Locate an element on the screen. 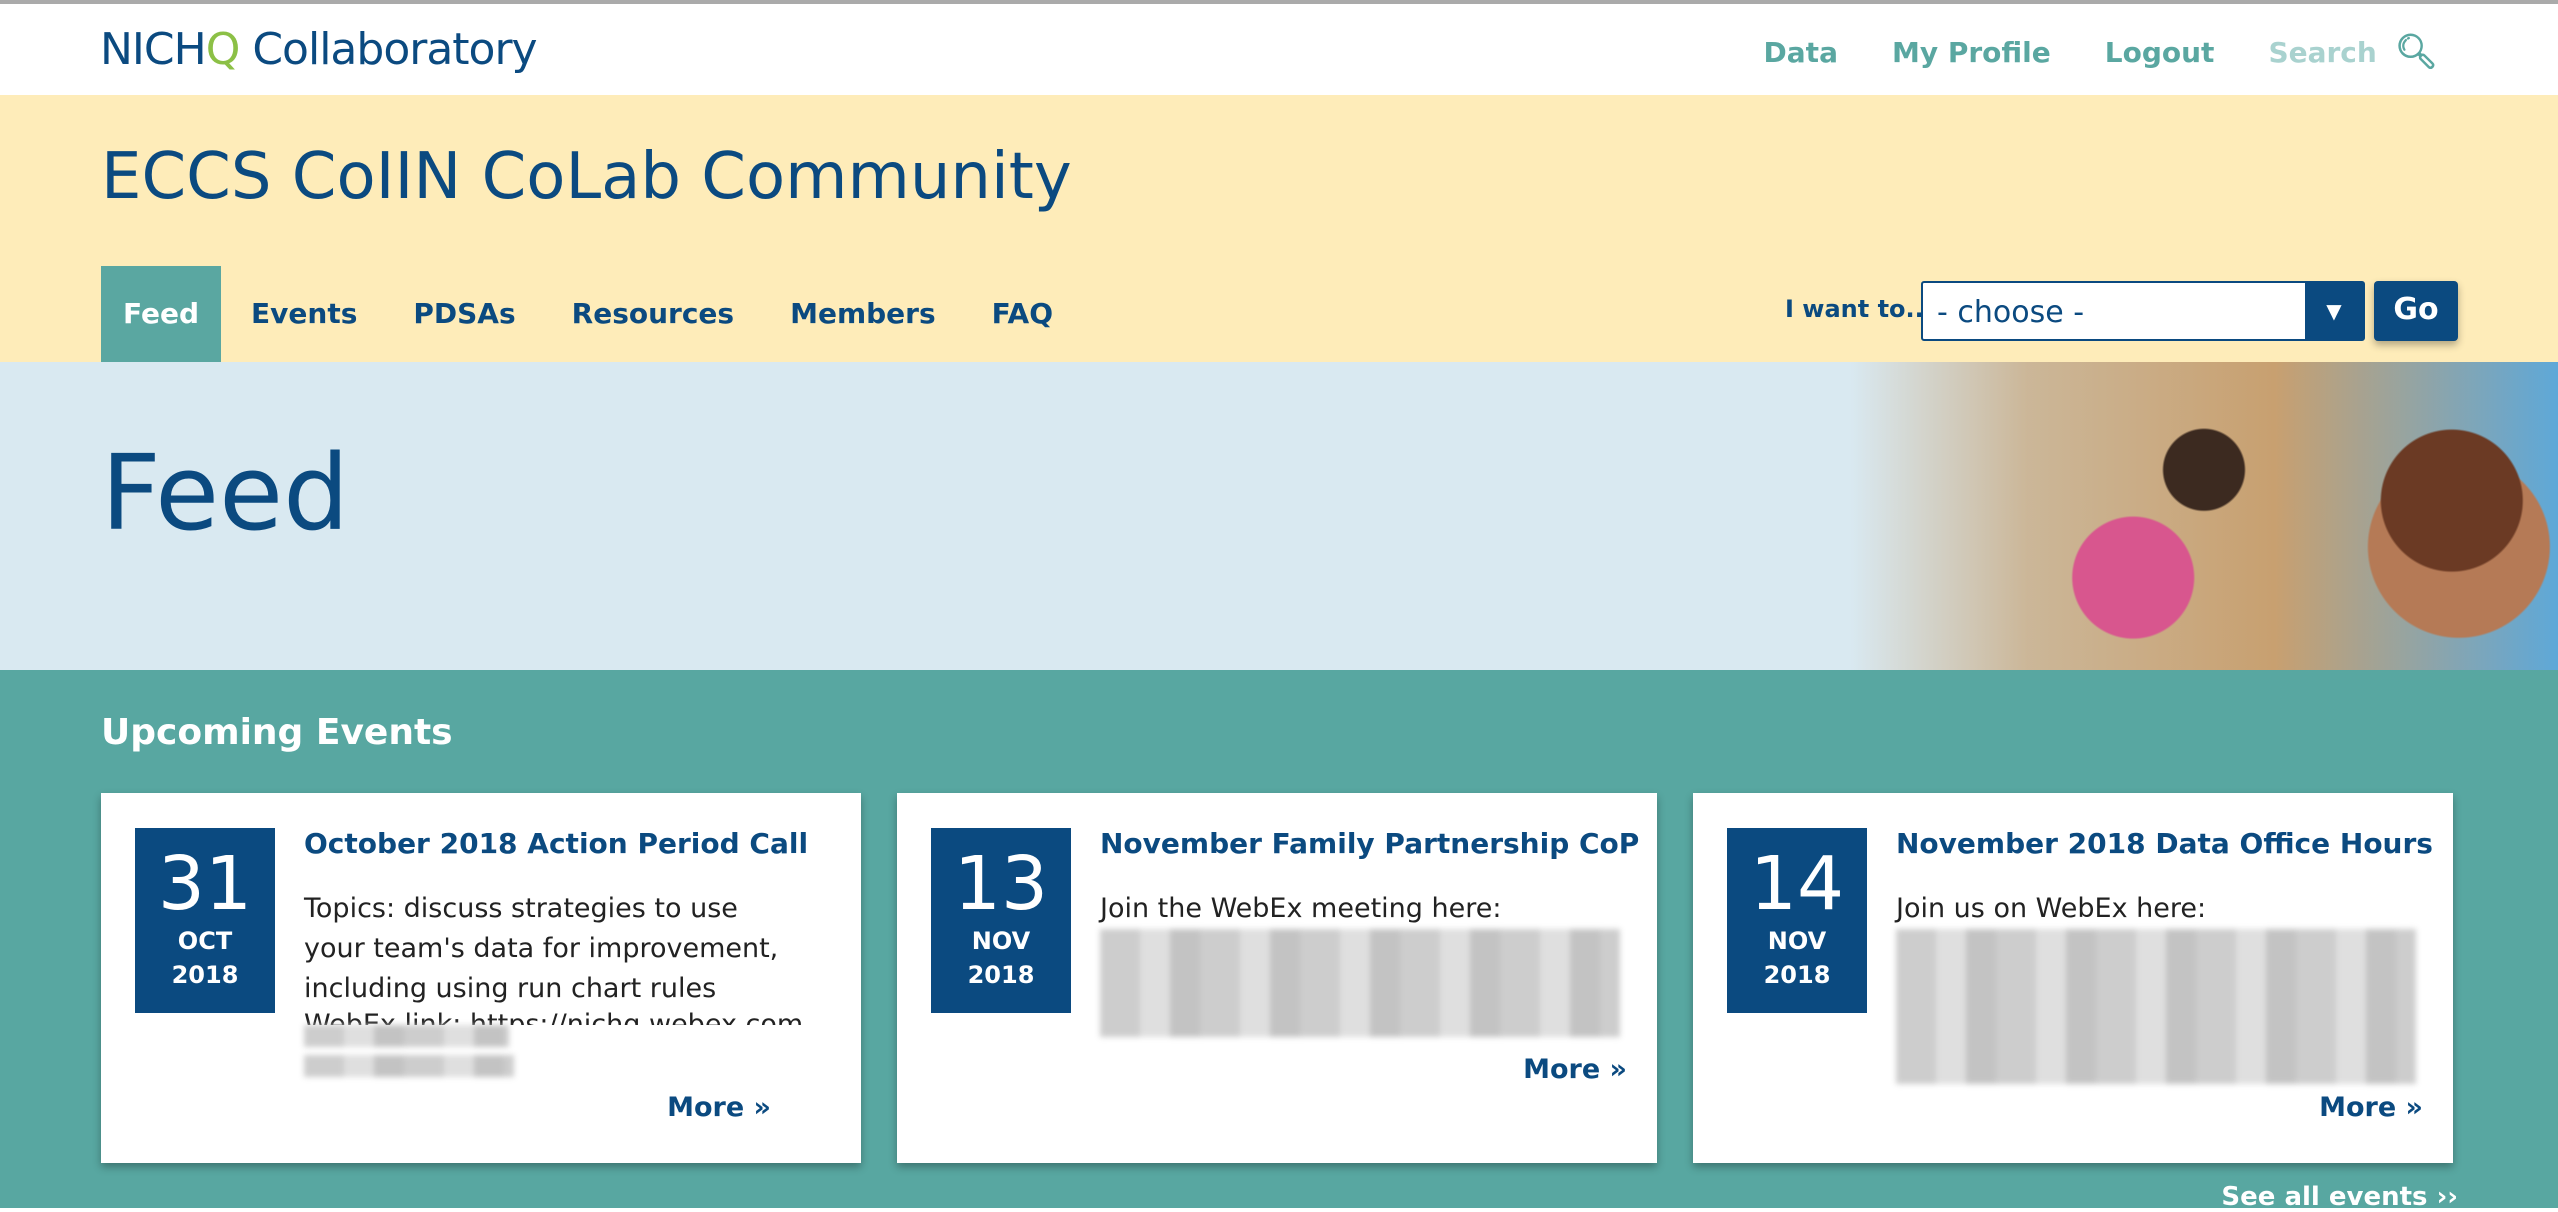 This screenshot has width=2558, height=1212. nav-link-data: Data is located at coordinates (1800, 52).